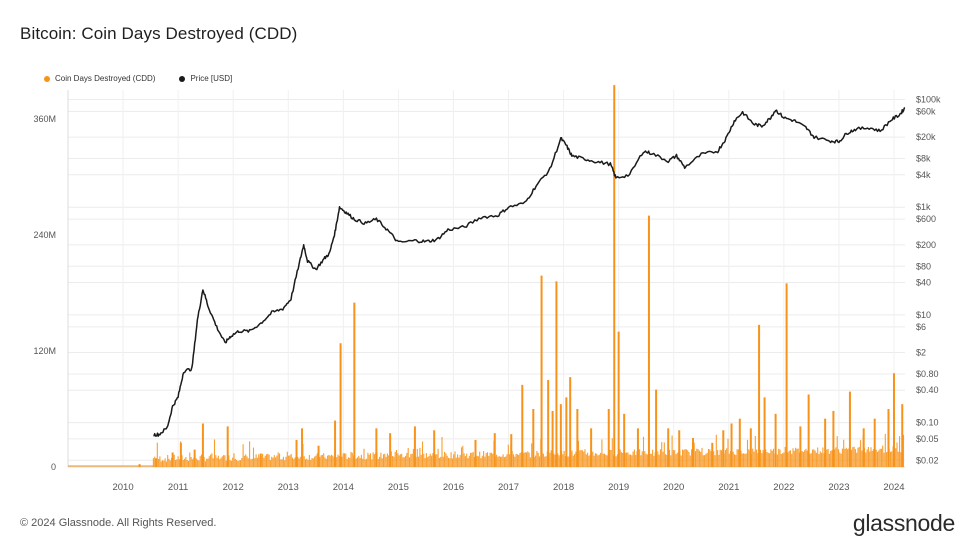 Image resolution: width=975 pixels, height=549 pixels. I want to click on y-tick-label-right: $600, so click(926, 219).